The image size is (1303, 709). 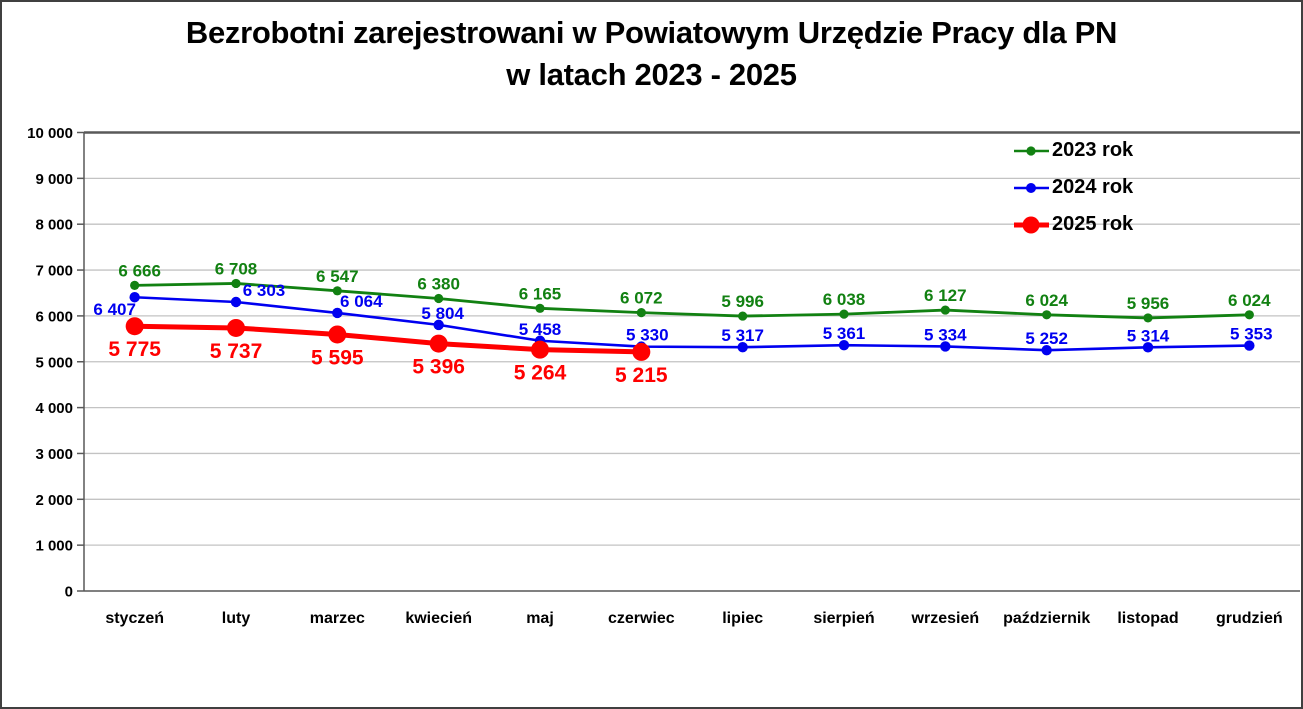 I want to click on data-label: 6 064, so click(x=361, y=301).